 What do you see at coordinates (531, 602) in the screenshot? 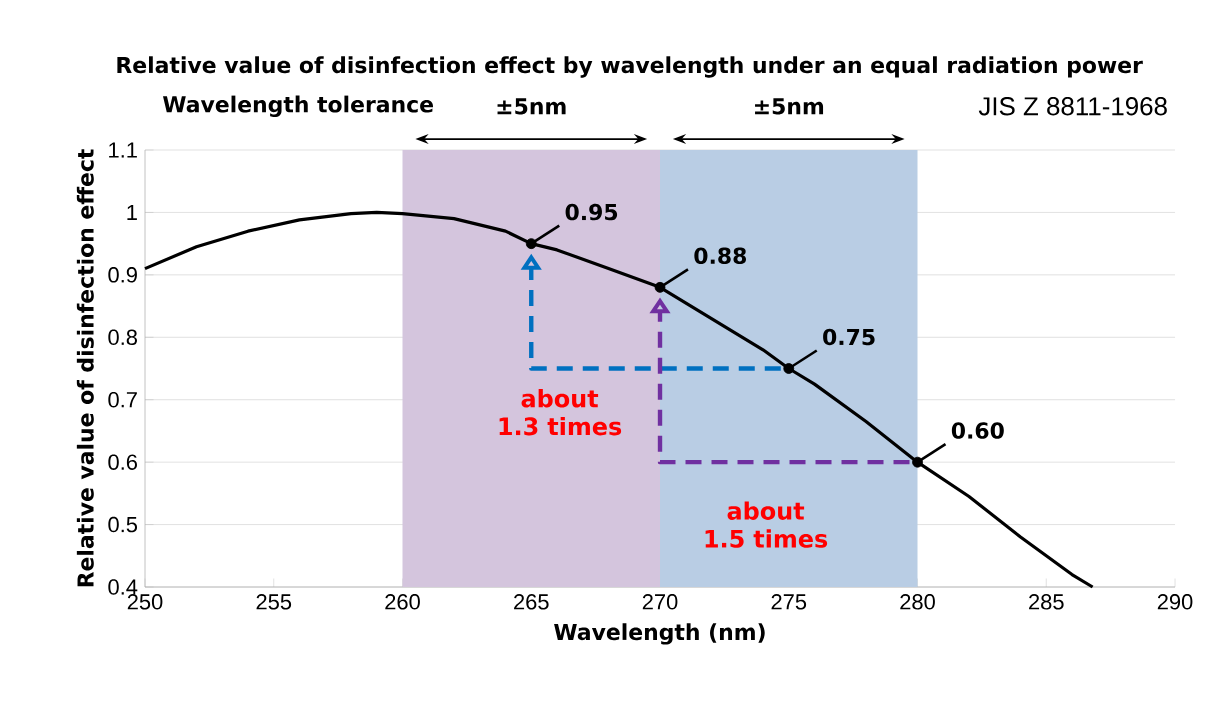
I see `x-tick-label: 265` at bounding box center [531, 602].